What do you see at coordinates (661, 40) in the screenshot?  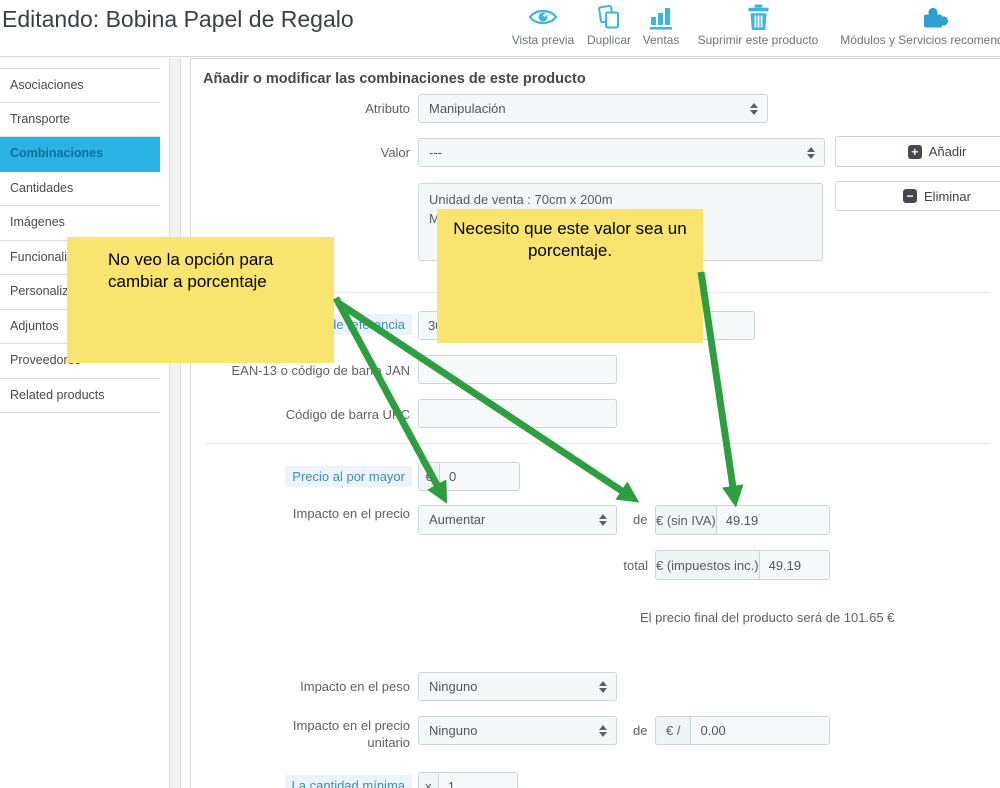 I see `toolbar-sales-label: Ventas` at bounding box center [661, 40].